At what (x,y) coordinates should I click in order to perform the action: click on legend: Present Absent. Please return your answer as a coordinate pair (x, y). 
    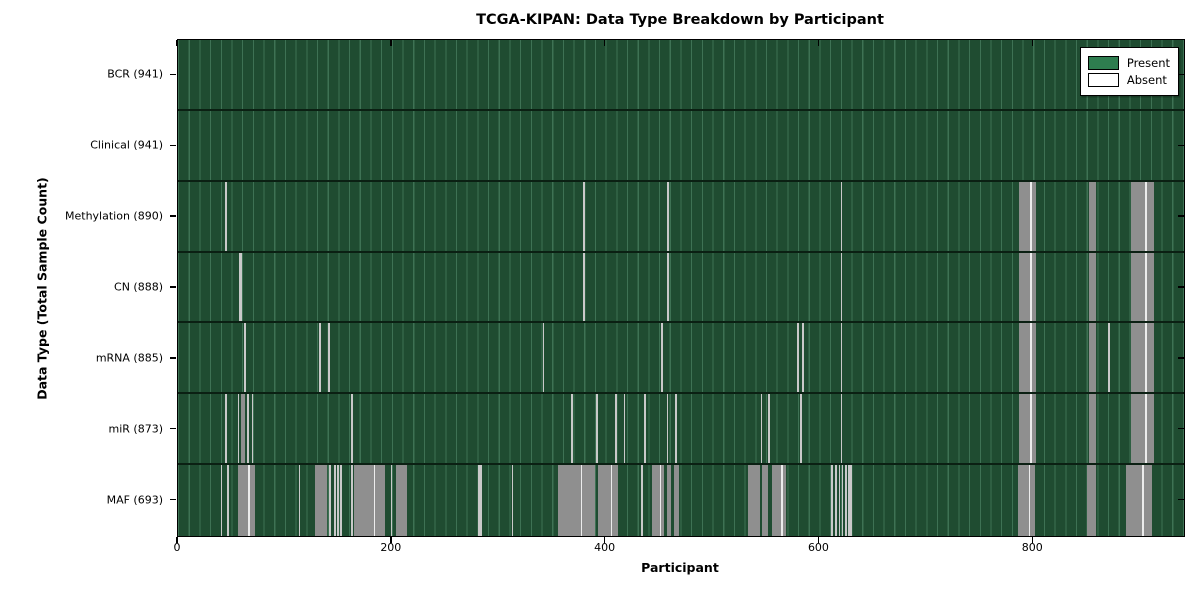
    Looking at the image, I should click on (1129, 71).